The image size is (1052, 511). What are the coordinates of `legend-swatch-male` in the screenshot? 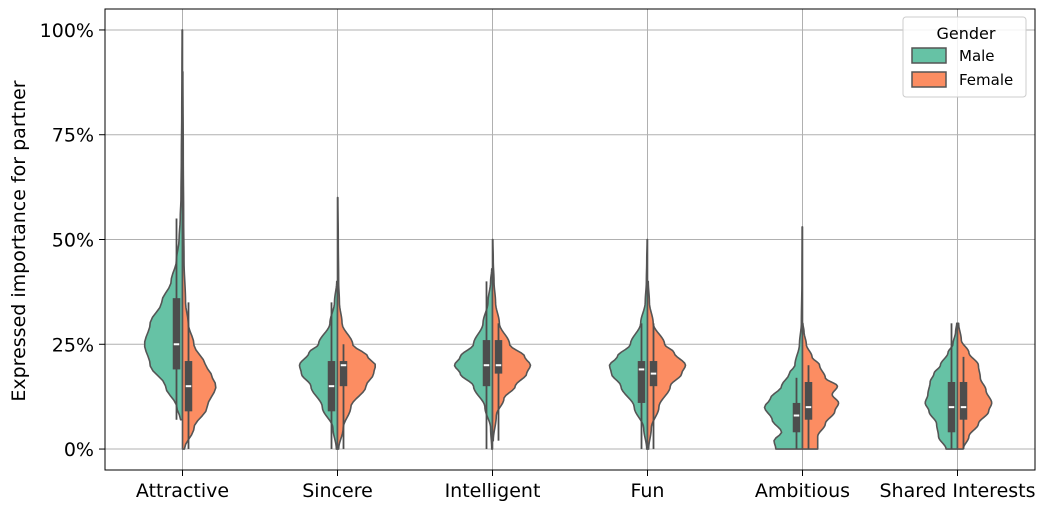 It's located at (929, 55).